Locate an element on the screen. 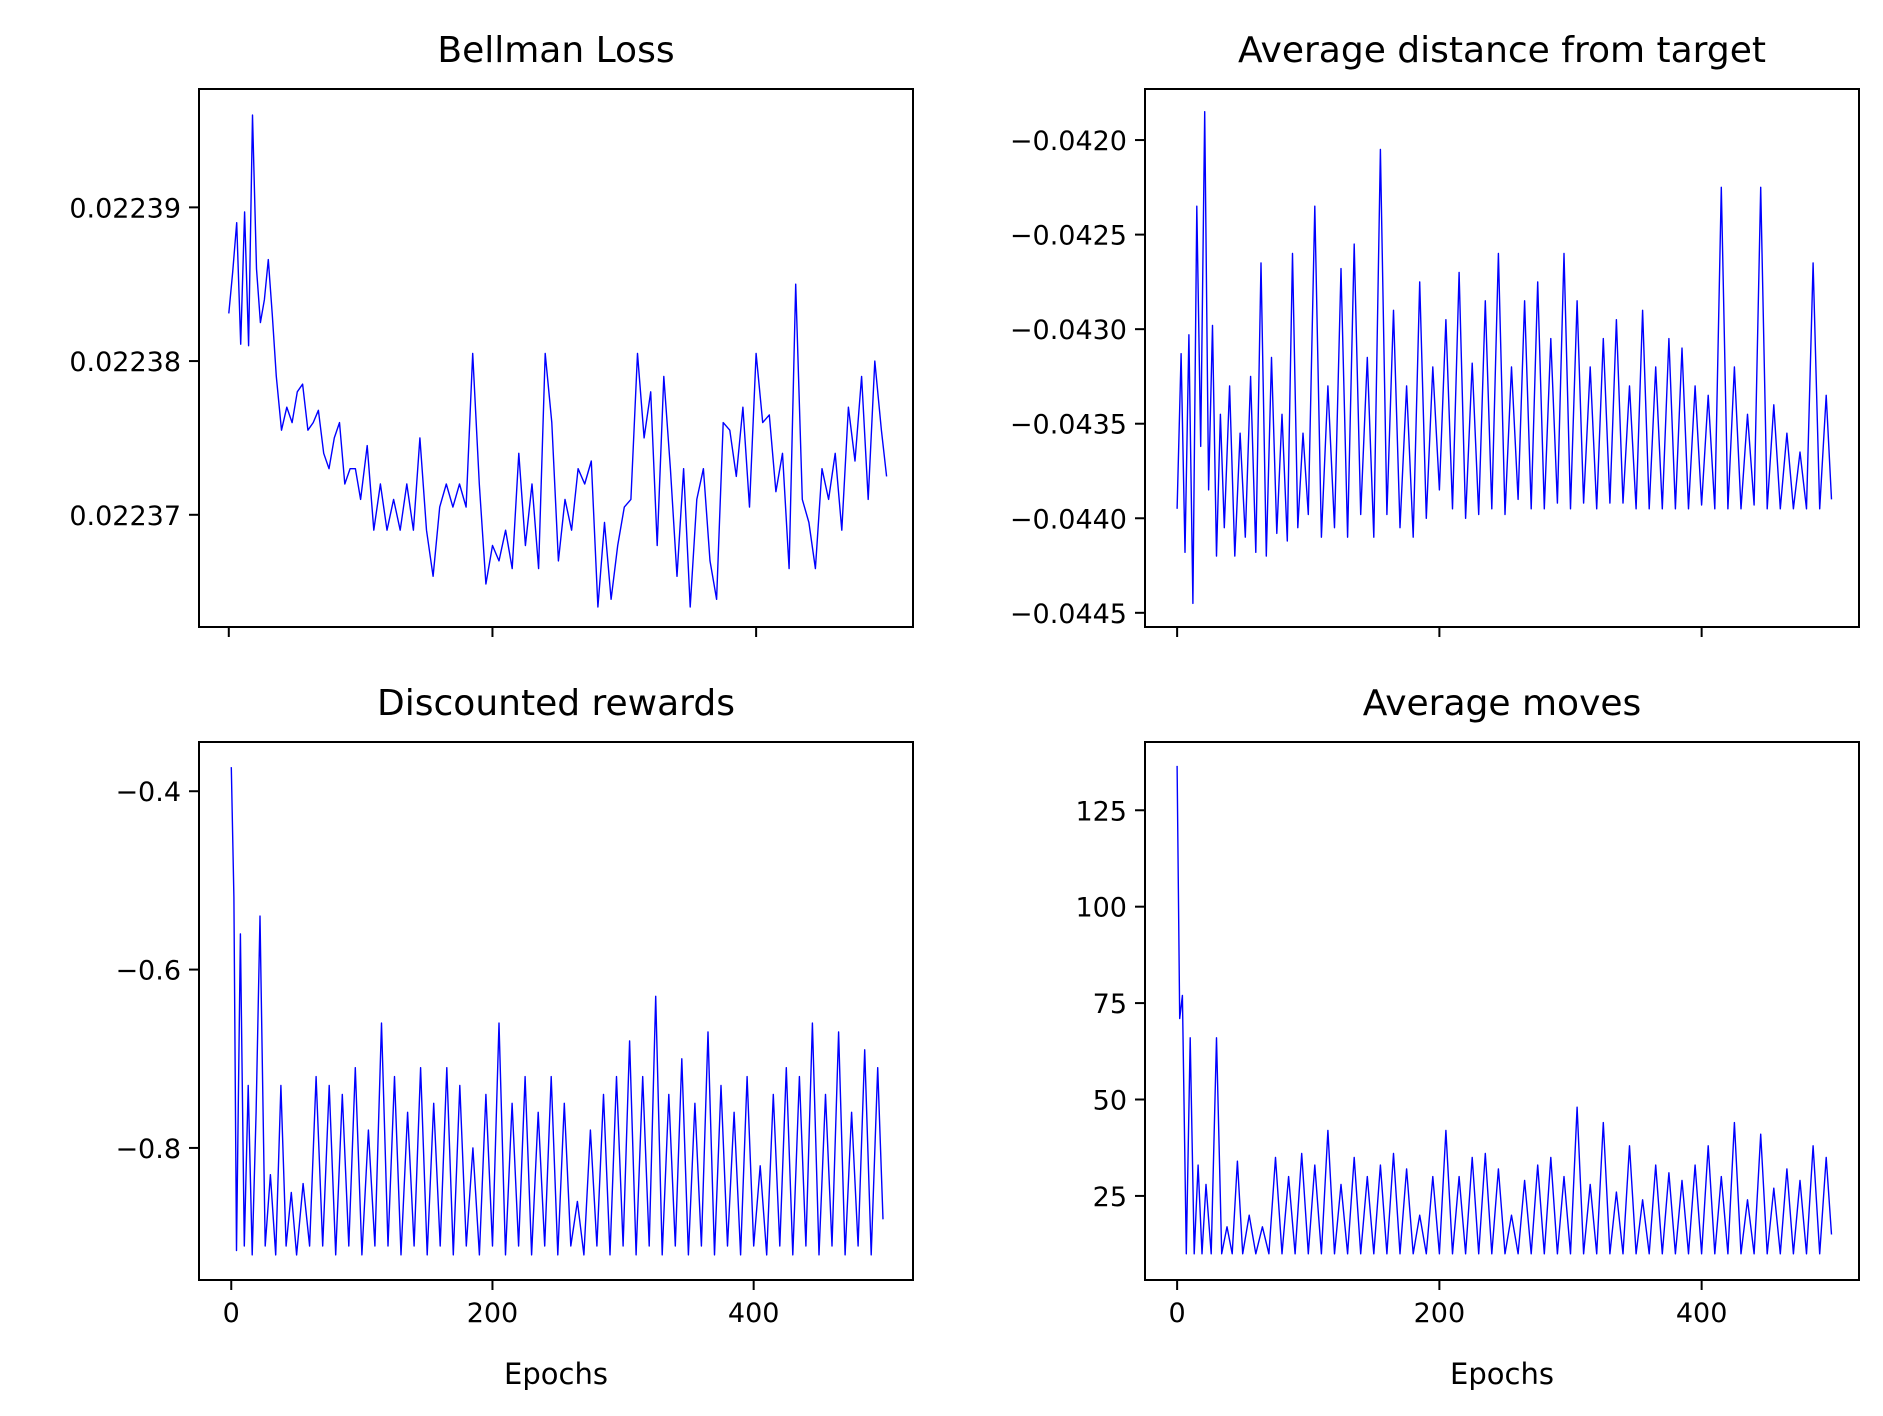 Image resolution: width=1883 pixels, height=1416 pixels. y-tick-label: 125 is located at coordinates (1101, 811).